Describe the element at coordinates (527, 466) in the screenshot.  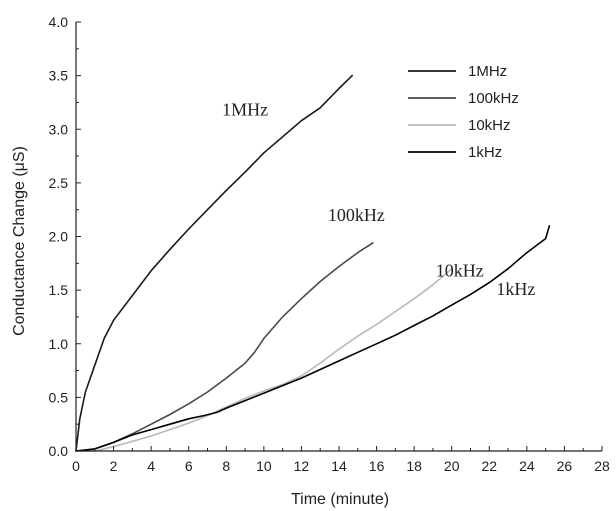
I see `x-tick-label: 24` at that location.